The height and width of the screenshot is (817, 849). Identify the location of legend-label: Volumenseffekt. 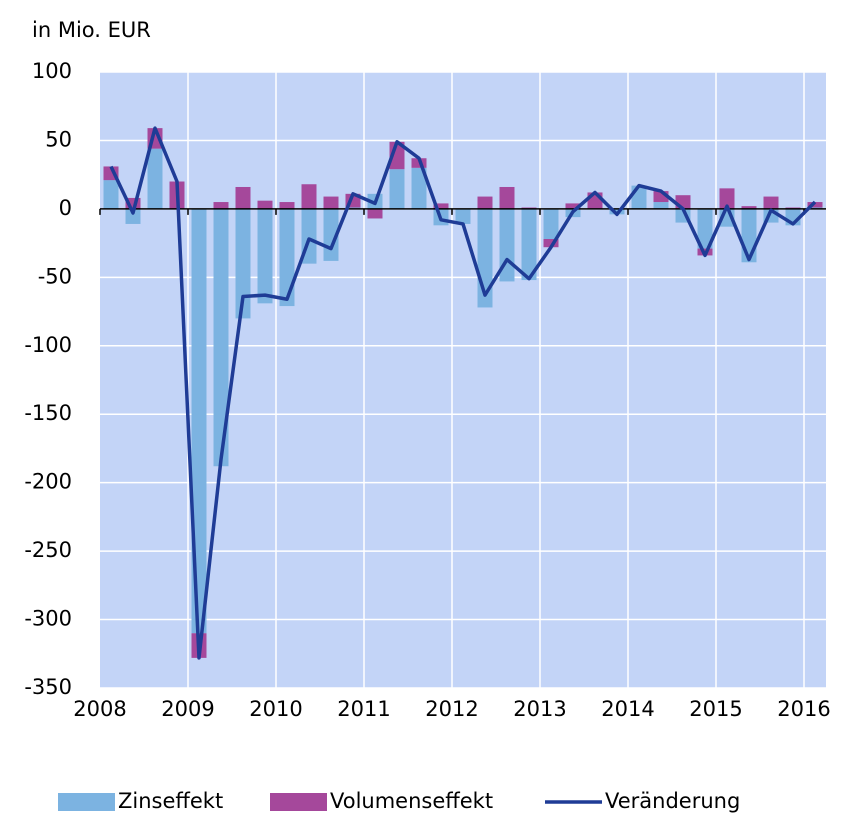
(411, 801).